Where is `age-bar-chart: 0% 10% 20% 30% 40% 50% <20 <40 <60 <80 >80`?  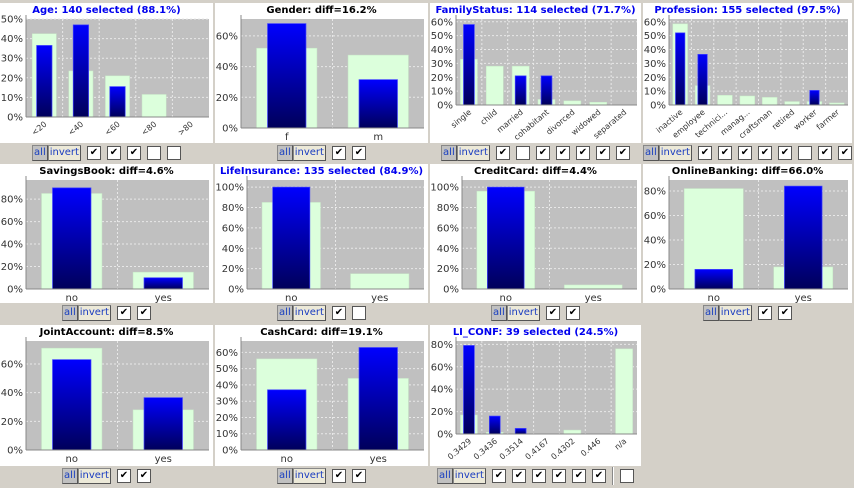
age-bar-chart: 0% 10% 20% 30% 40% 50% <20 <40 <60 <80 >80 is located at coordinates (106, 73).